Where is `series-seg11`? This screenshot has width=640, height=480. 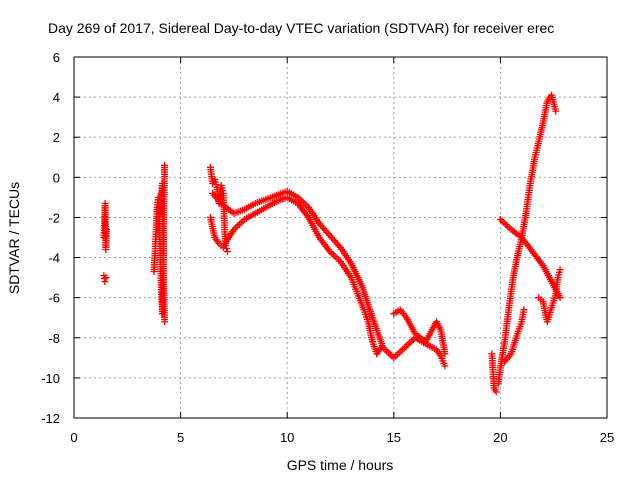 series-seg11 is located at coordinates (527, 239).